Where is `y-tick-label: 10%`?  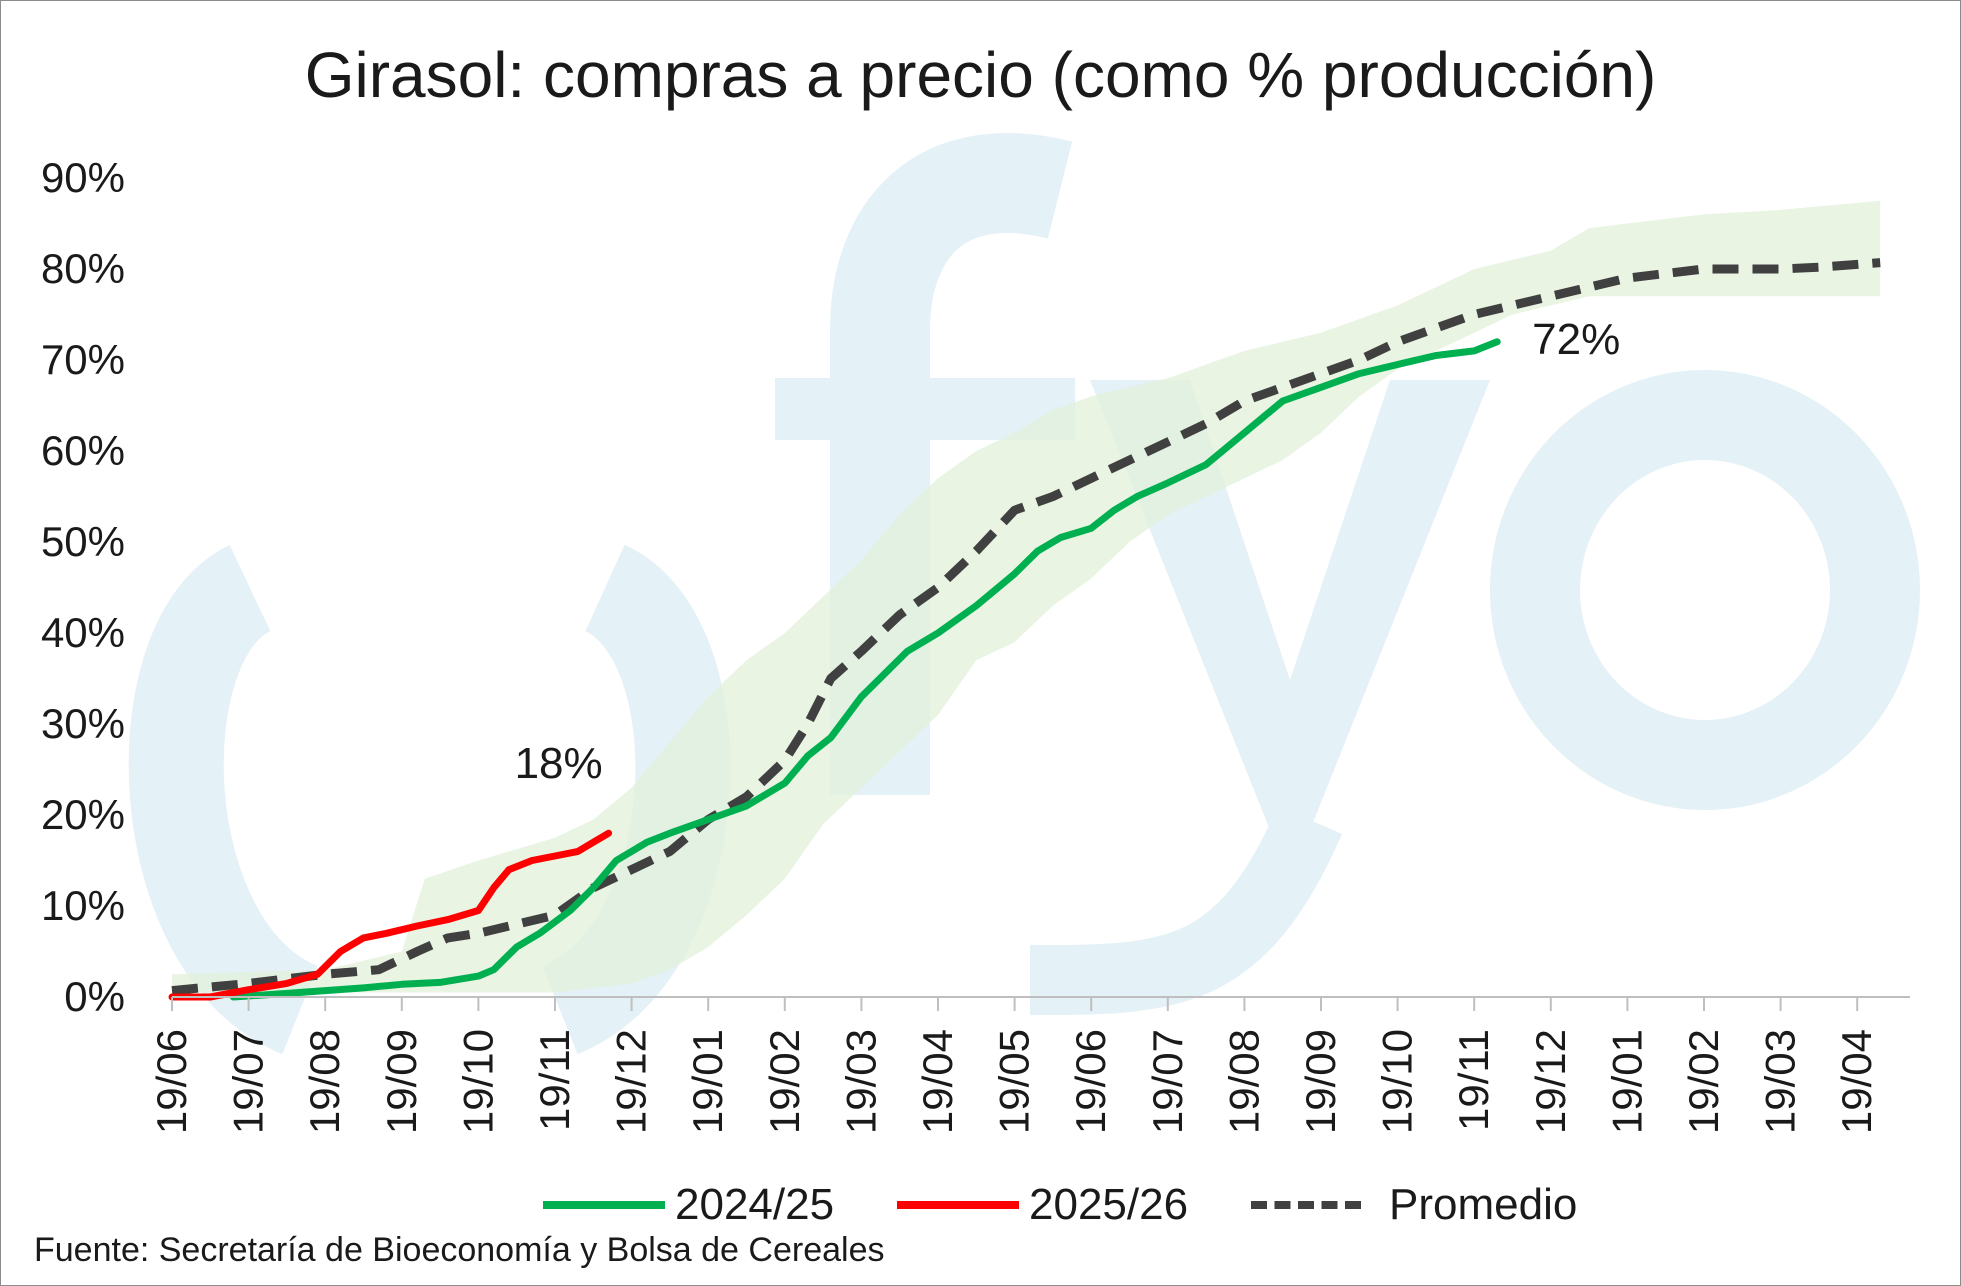
y-tick-label: 10% is located at coordinates (83, 905).